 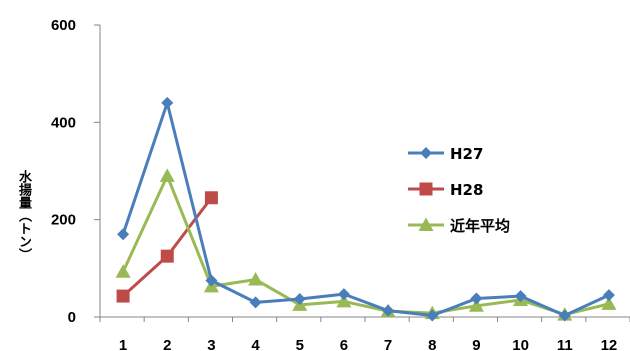 I want to click on x-tick-label: 10, so click(x=520, y=344).